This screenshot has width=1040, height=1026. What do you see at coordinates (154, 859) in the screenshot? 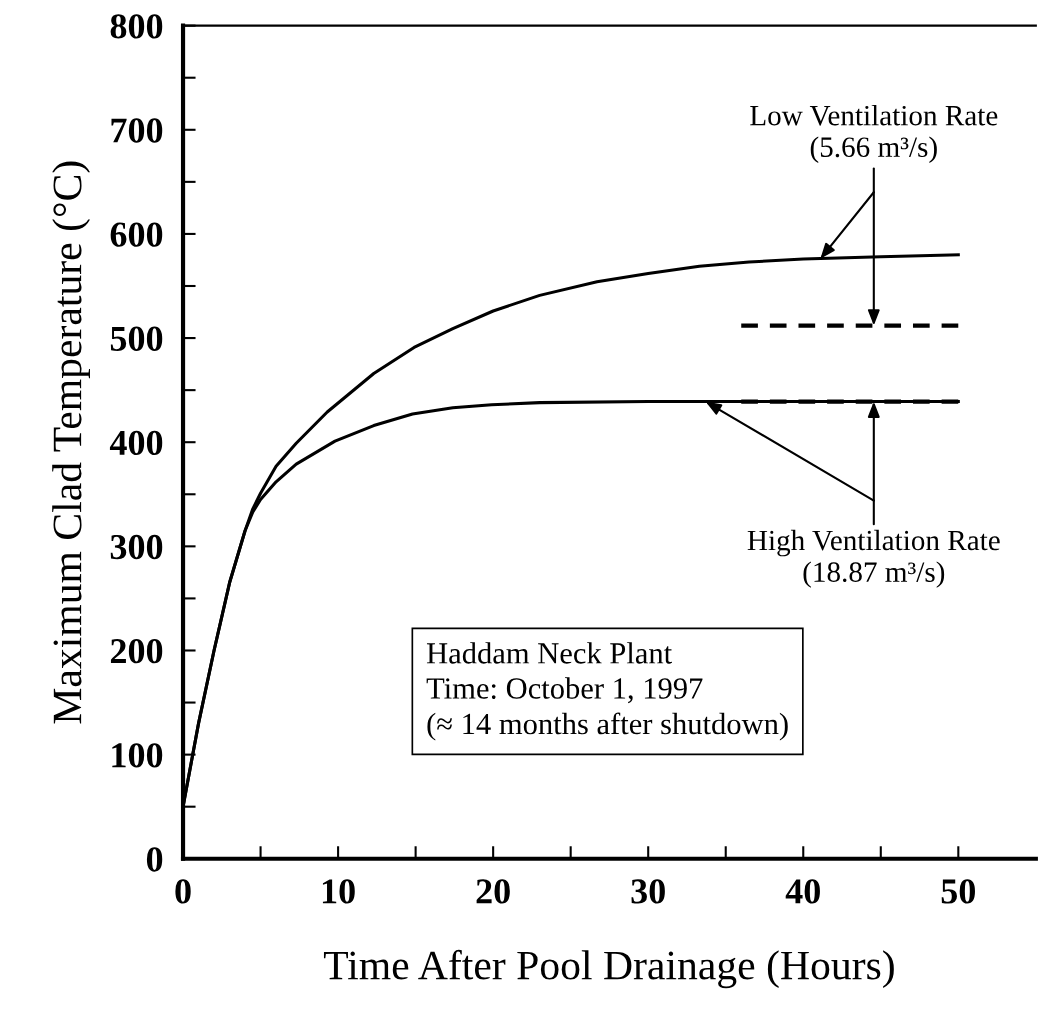
I see `y-tick-label: 0` at bounding box center [154, 859].